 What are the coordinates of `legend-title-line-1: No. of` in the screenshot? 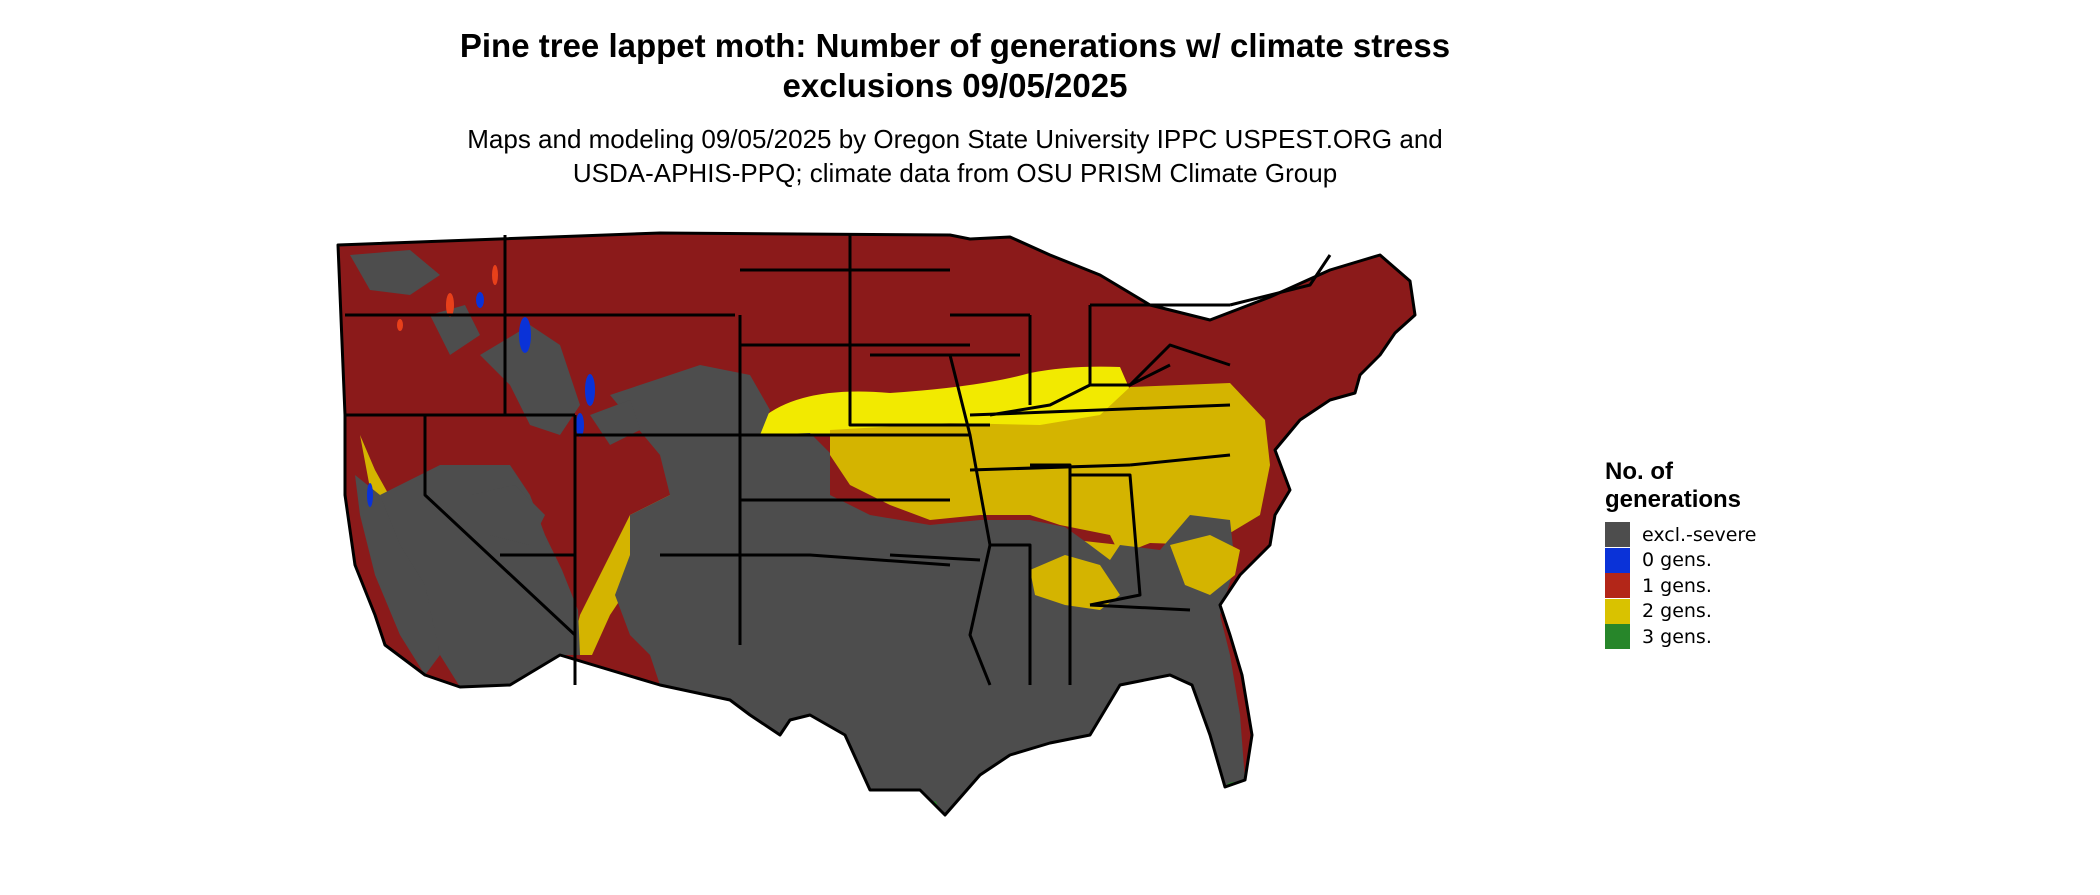 It's located at (1639, 471).